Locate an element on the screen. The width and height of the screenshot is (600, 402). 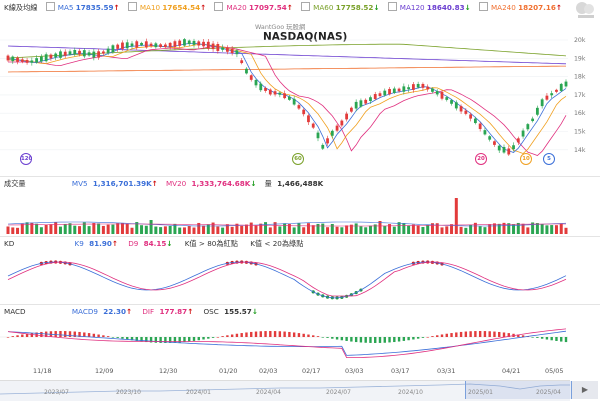
legend-ma240: MA240 18207.16↑ is located at coordinates (517, 8).